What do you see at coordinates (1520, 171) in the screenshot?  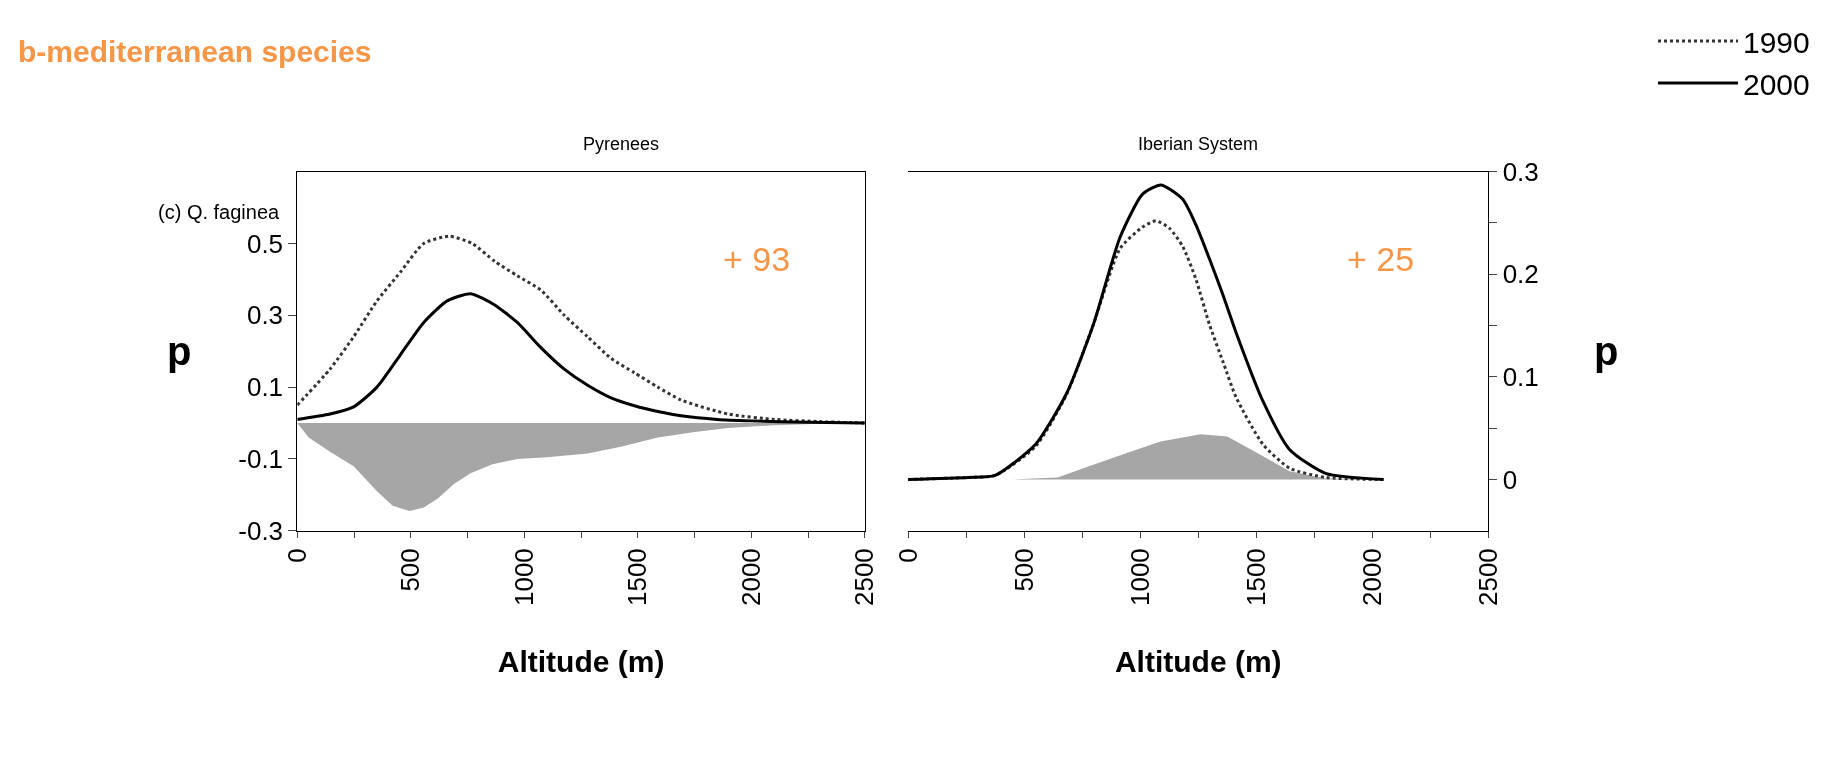 I see `y2-tick-label: 0.3` at bounding box center [1520, 171].